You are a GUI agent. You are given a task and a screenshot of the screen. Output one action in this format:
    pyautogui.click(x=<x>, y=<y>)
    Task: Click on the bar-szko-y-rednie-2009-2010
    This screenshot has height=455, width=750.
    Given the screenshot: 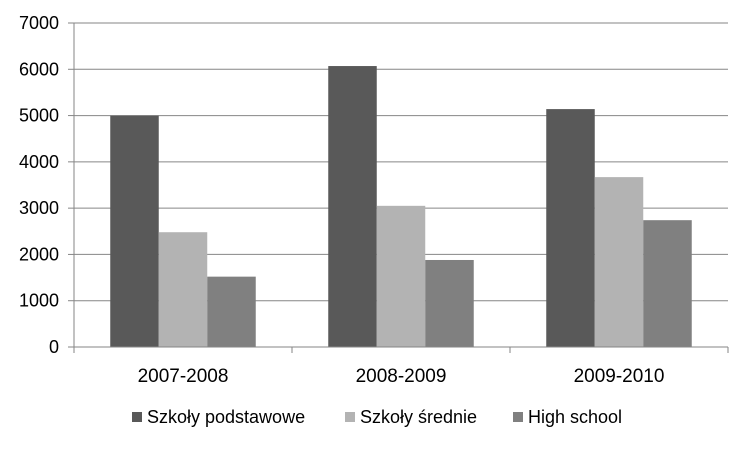 What is the action you would take?
    pyautogui.click(x=619, y=262)
    